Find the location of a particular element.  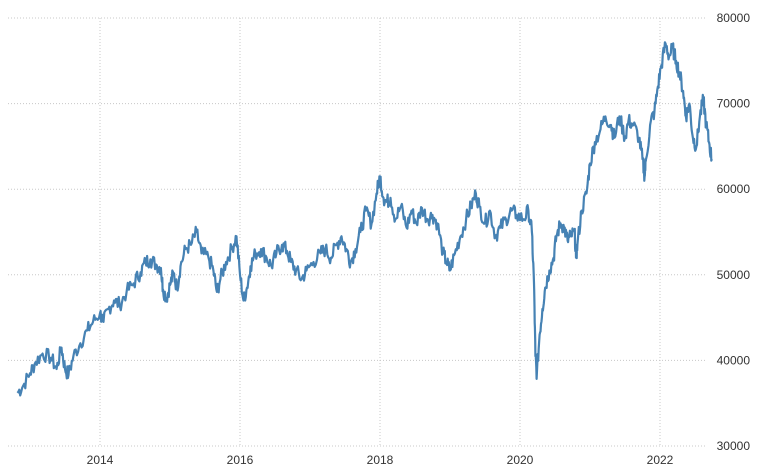

y-tick-label-60000: 60000 is located at coordinates (734, 189).